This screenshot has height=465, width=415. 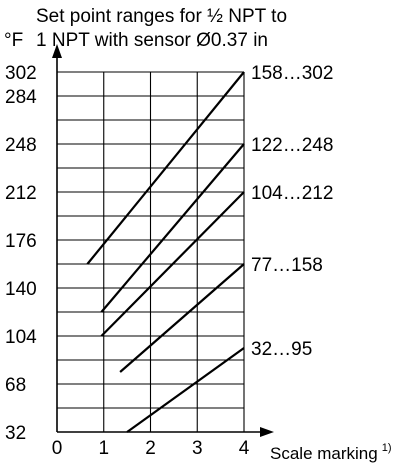 I want to click on range-label-2: 104…212, so click(x=292, y=193).